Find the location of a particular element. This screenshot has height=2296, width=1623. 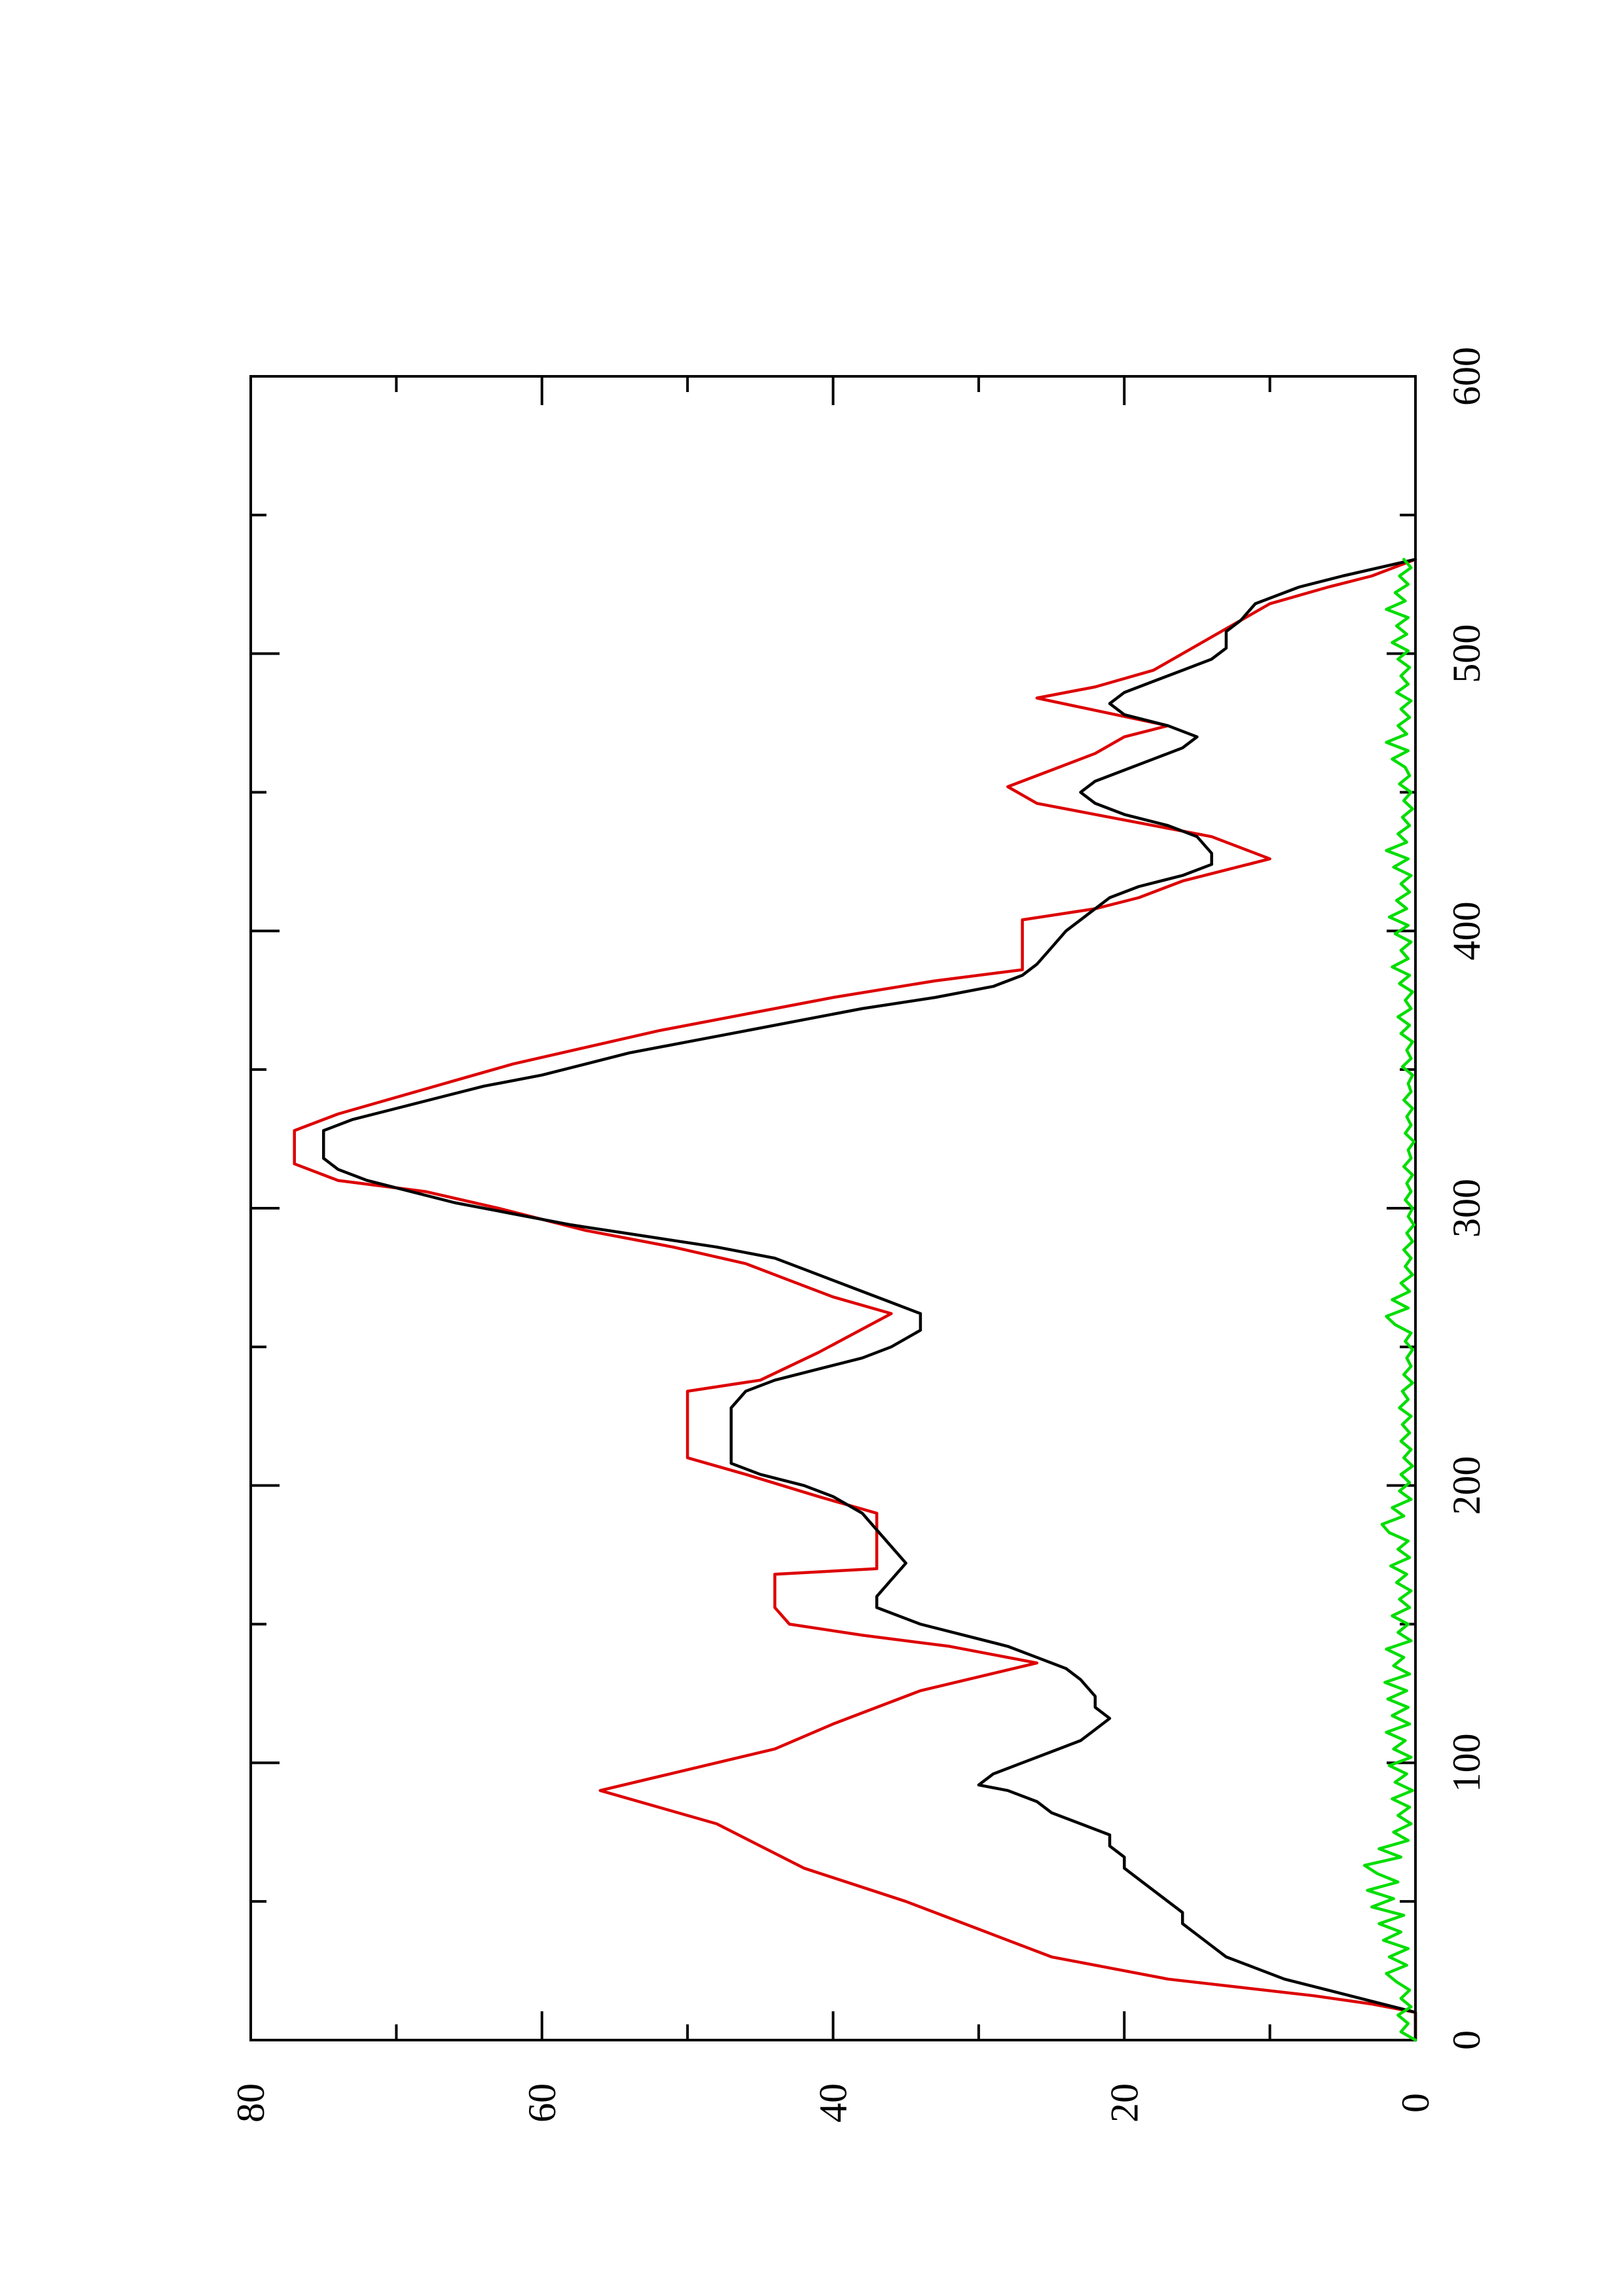

x-tick-label: 100 is located at coordinates (1466, 1762).